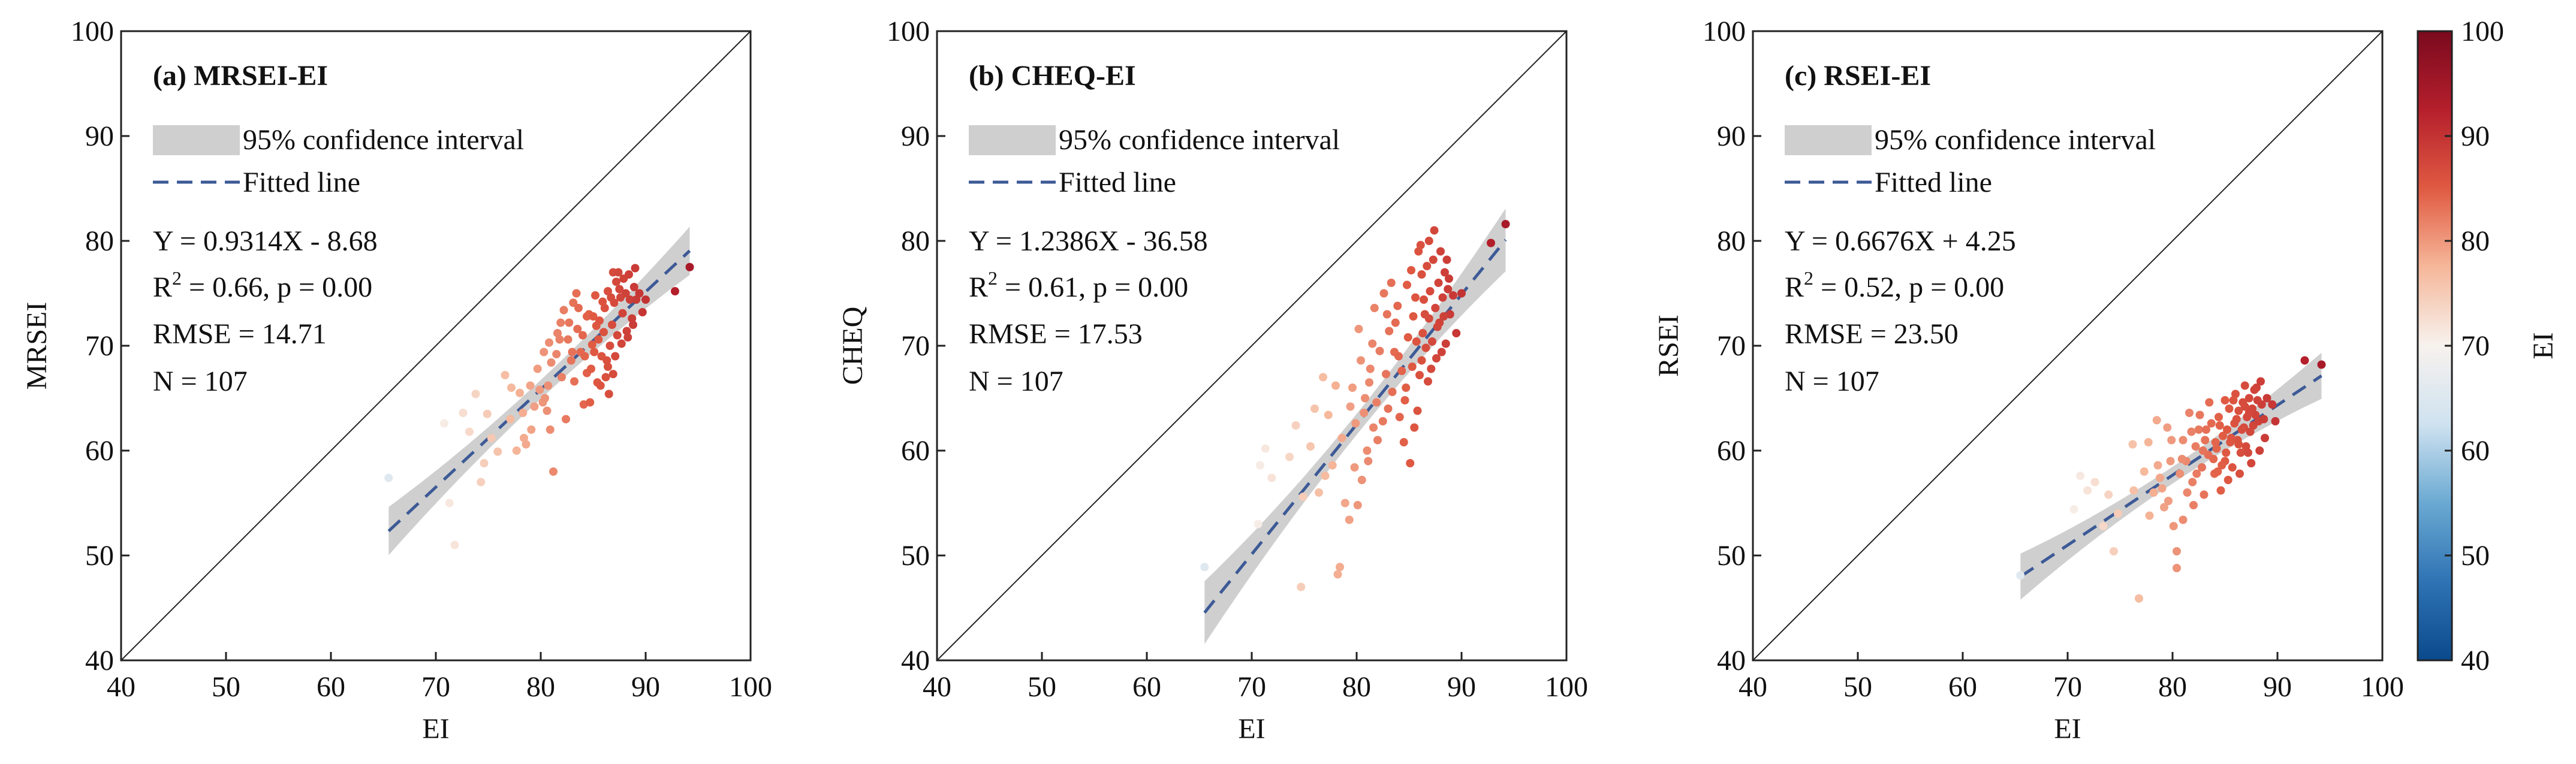 The width and height of the screenshot is (2576, 764). I want to click on colorbar-ticks: 40 50 60 70 80 90 100, so click(2474, 346).